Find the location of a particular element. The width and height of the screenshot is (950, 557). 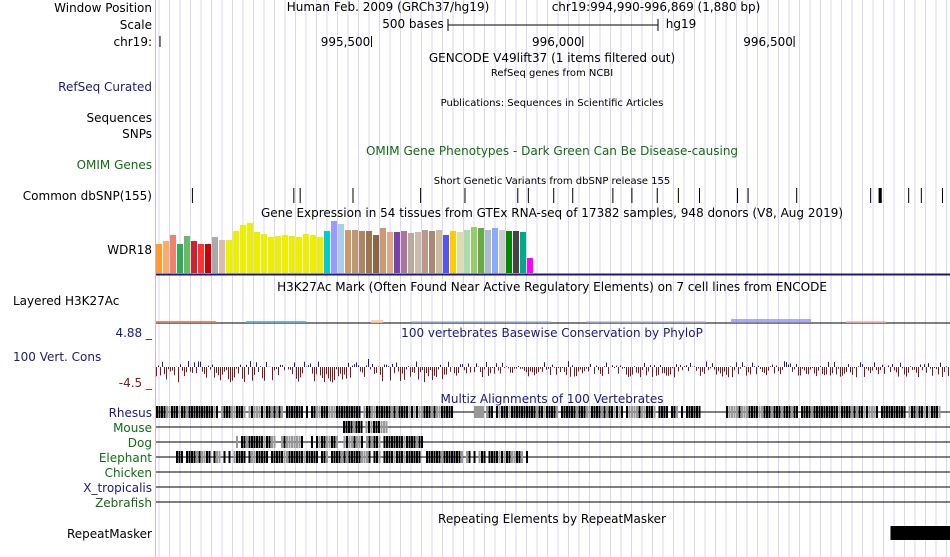

repeat-element is located at coordinates (920, 533).